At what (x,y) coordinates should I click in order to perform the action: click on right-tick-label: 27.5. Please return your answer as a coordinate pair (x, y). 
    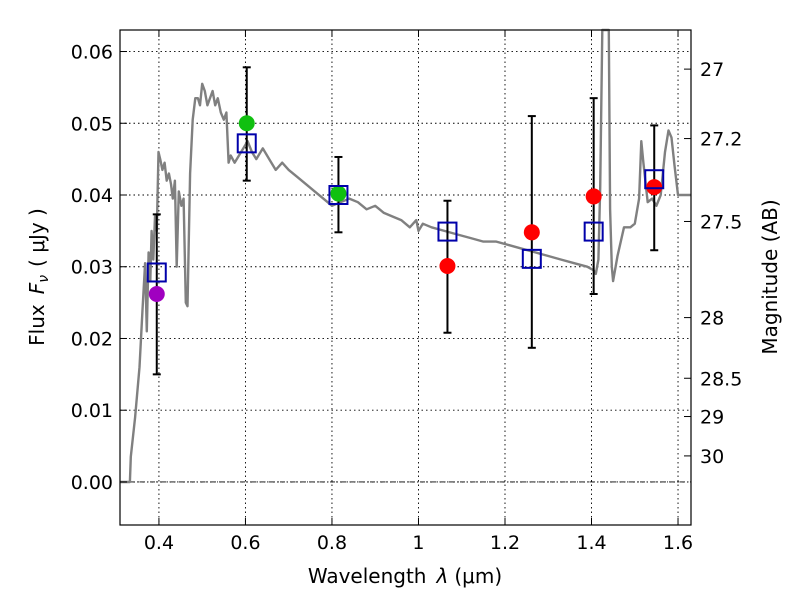
    Looking at the image, I should click on (721, 222).